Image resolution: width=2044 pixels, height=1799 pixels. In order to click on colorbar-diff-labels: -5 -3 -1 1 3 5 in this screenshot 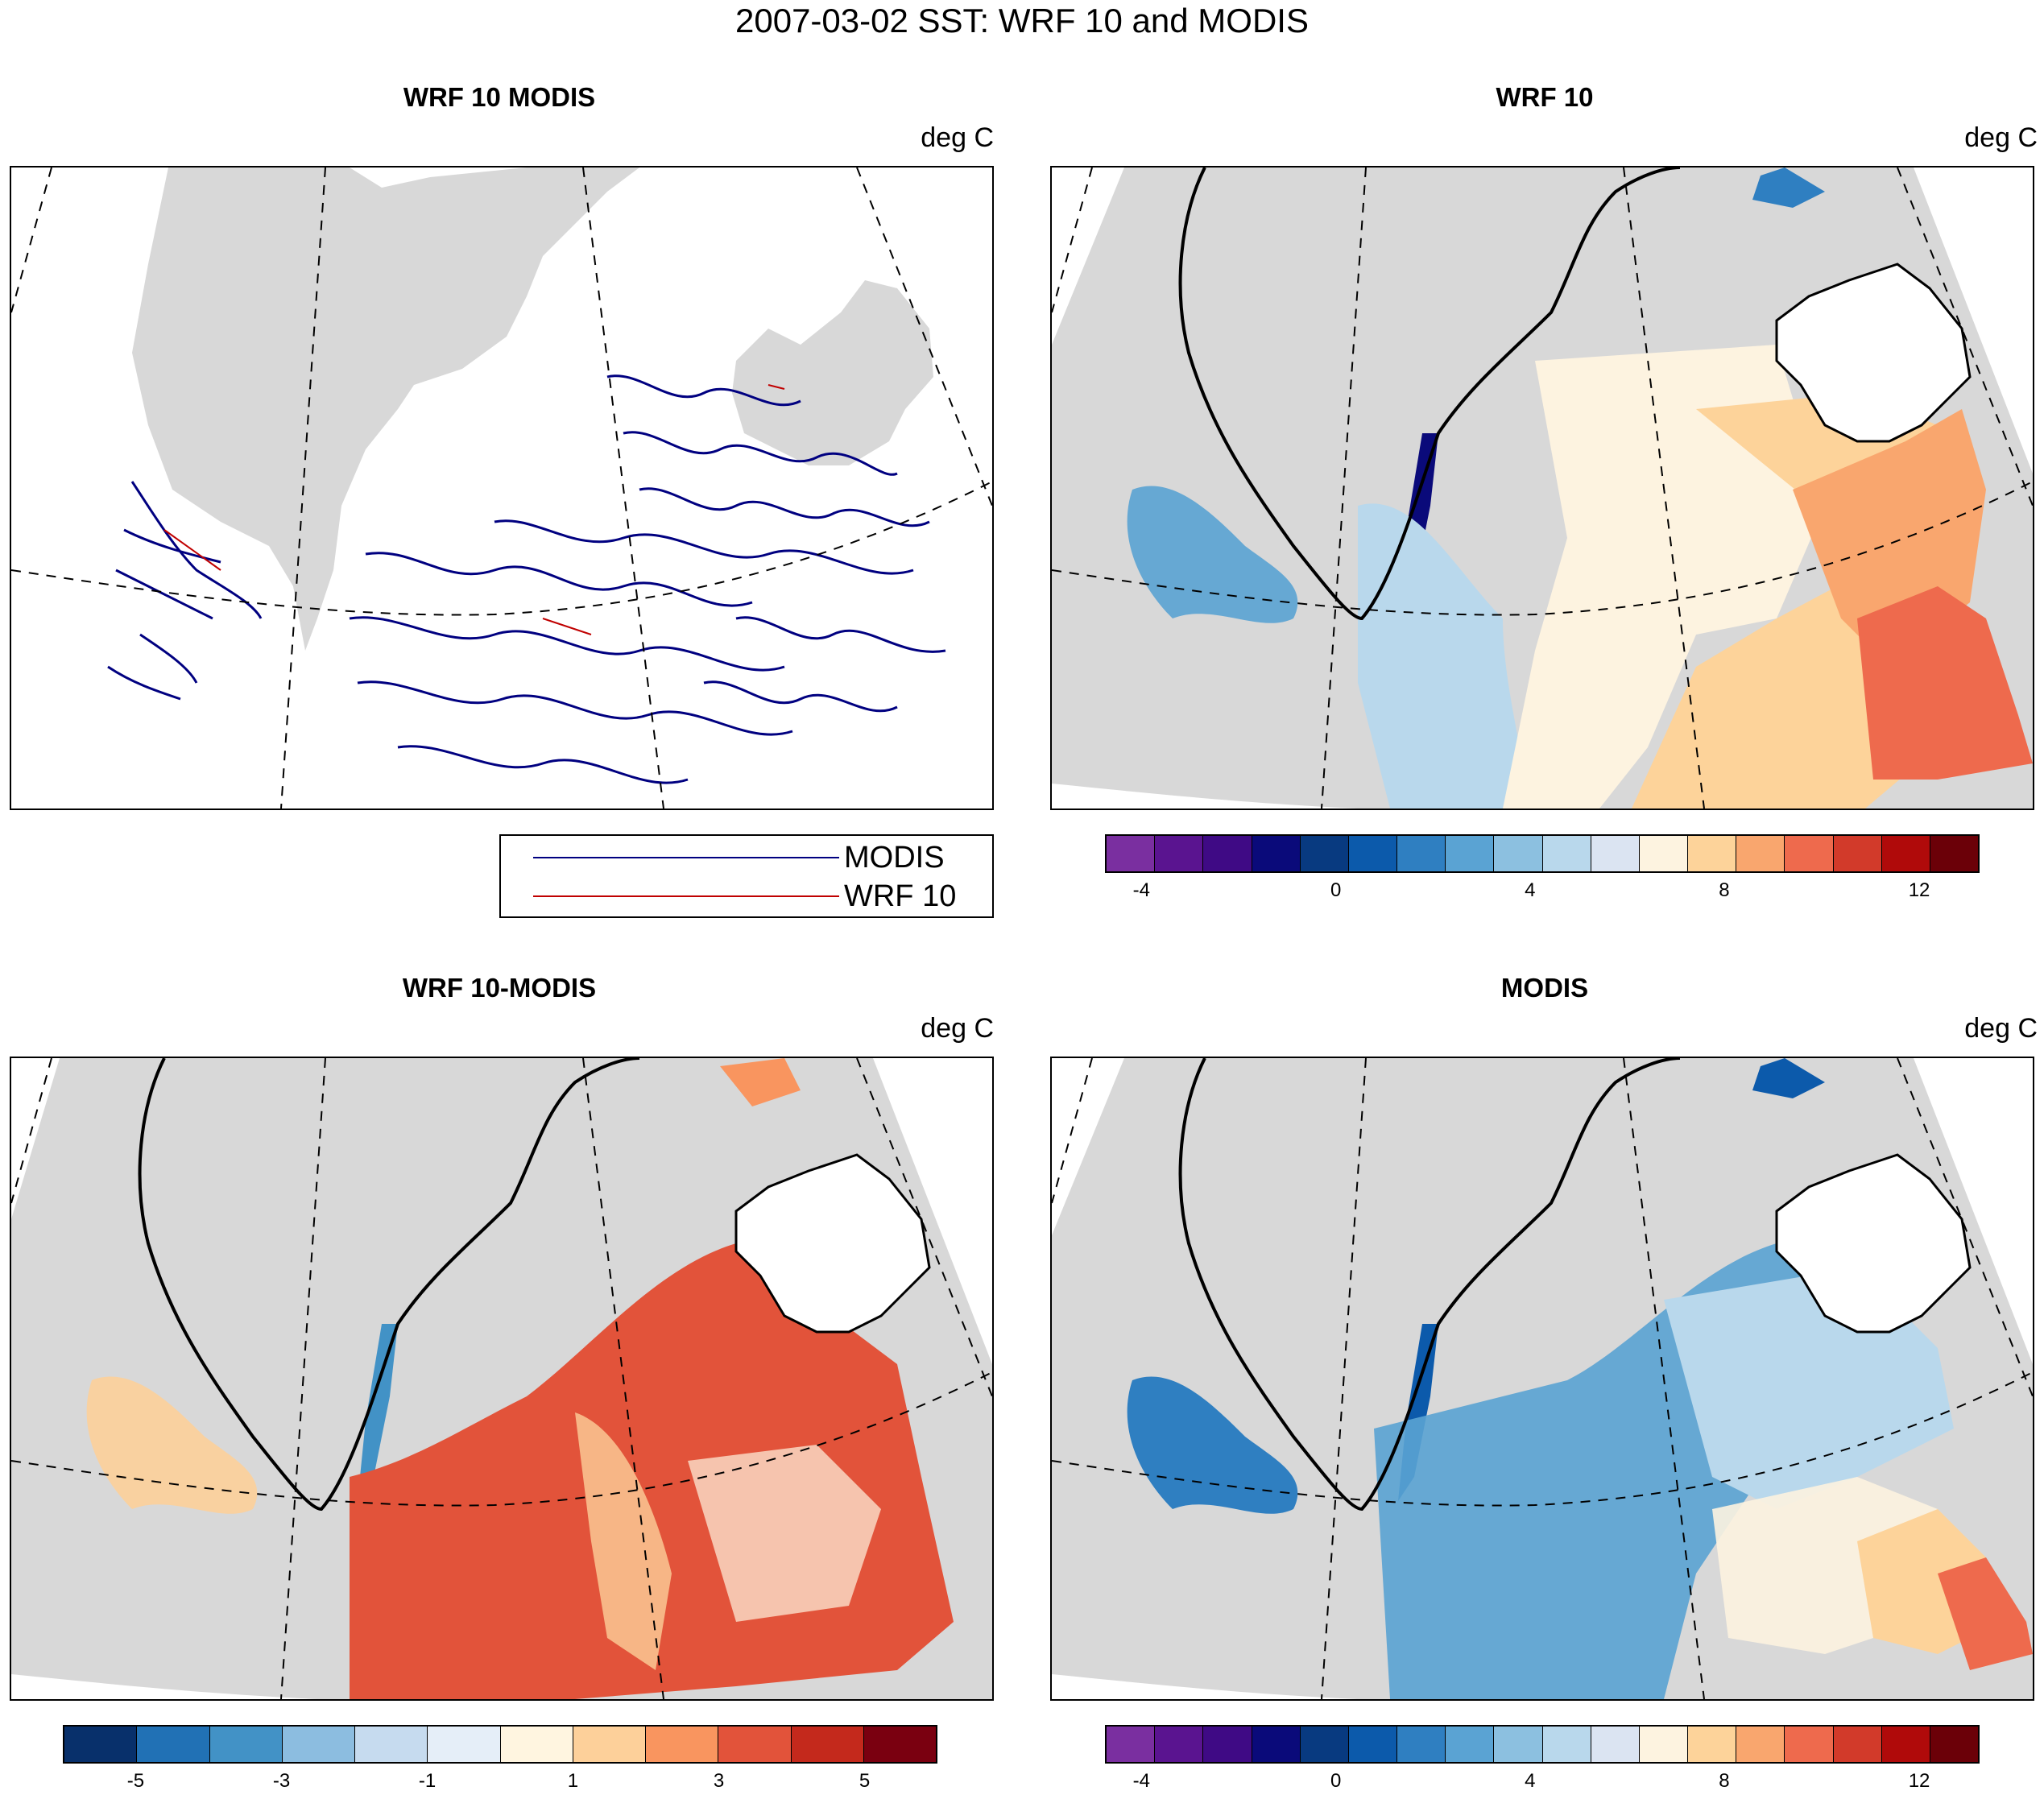, I will do `click(500, 1782)`.